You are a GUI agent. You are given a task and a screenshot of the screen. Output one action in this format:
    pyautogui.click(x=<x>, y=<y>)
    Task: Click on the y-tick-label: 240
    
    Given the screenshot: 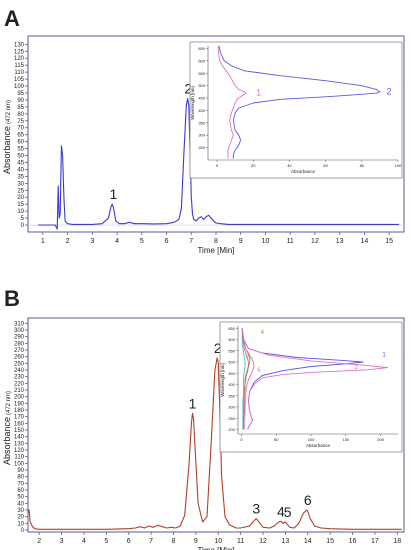 What is the action you would take?
    pyautogui.click(x=19, y=371)
    